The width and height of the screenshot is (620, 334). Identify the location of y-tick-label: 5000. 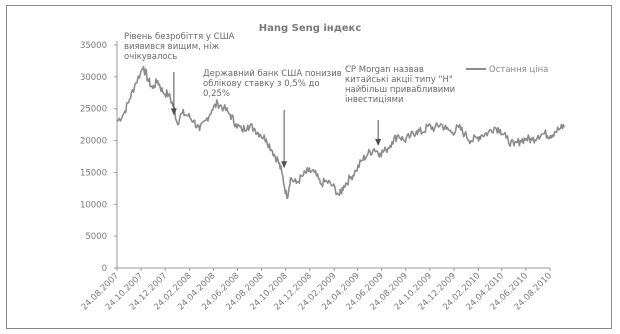
(96, 237).